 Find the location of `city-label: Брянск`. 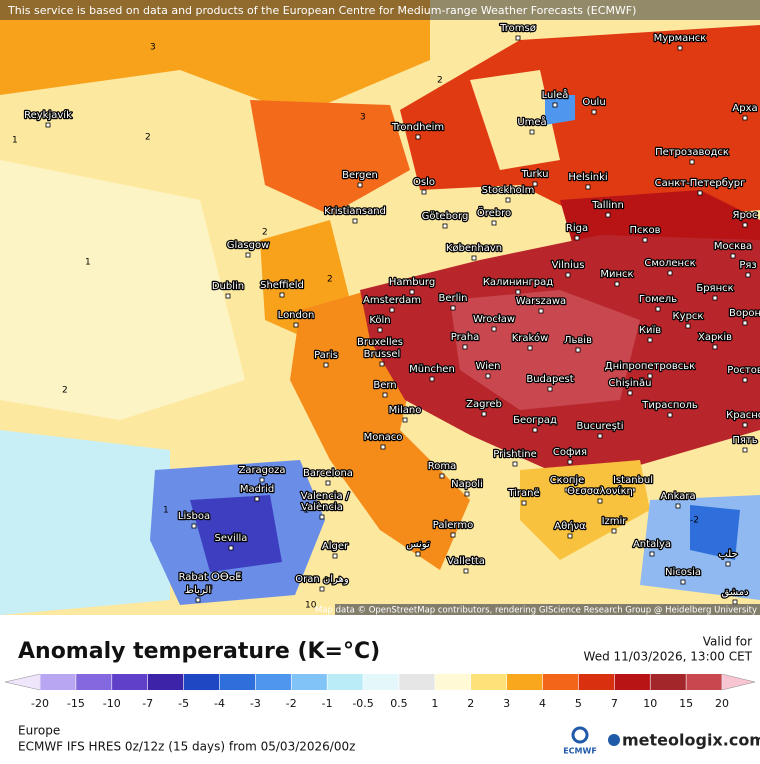

city-label: Брянск is located at coordinates (714, 288).